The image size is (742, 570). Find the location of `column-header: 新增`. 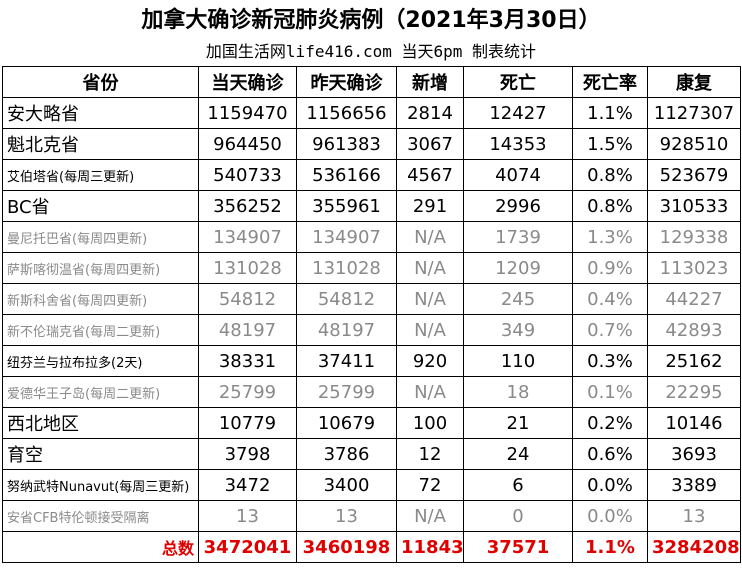

column-header: 新增 is located at coordinates (430, 82).